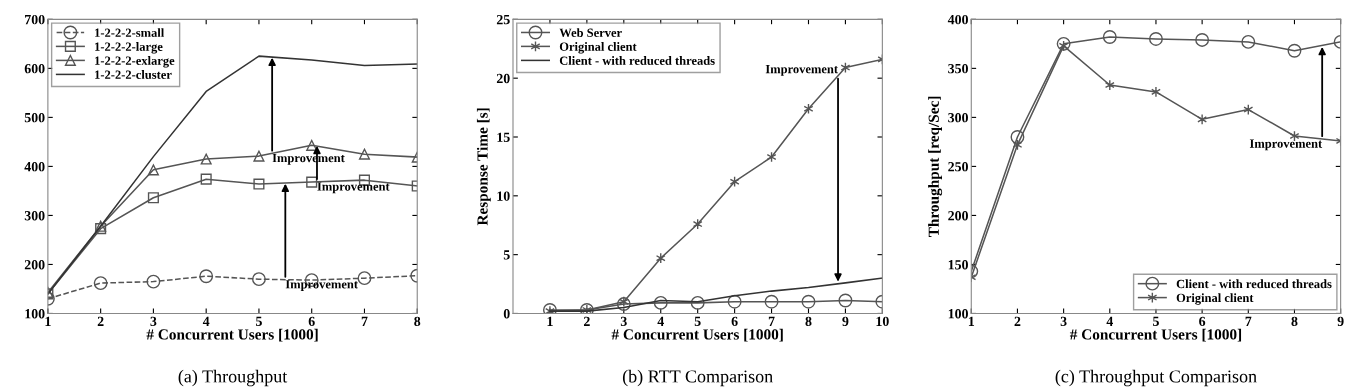  What do you see at coordinates (503, 196) in the screenshot?
I see `y-tick-label: 10` at bounding box center [503, 196].